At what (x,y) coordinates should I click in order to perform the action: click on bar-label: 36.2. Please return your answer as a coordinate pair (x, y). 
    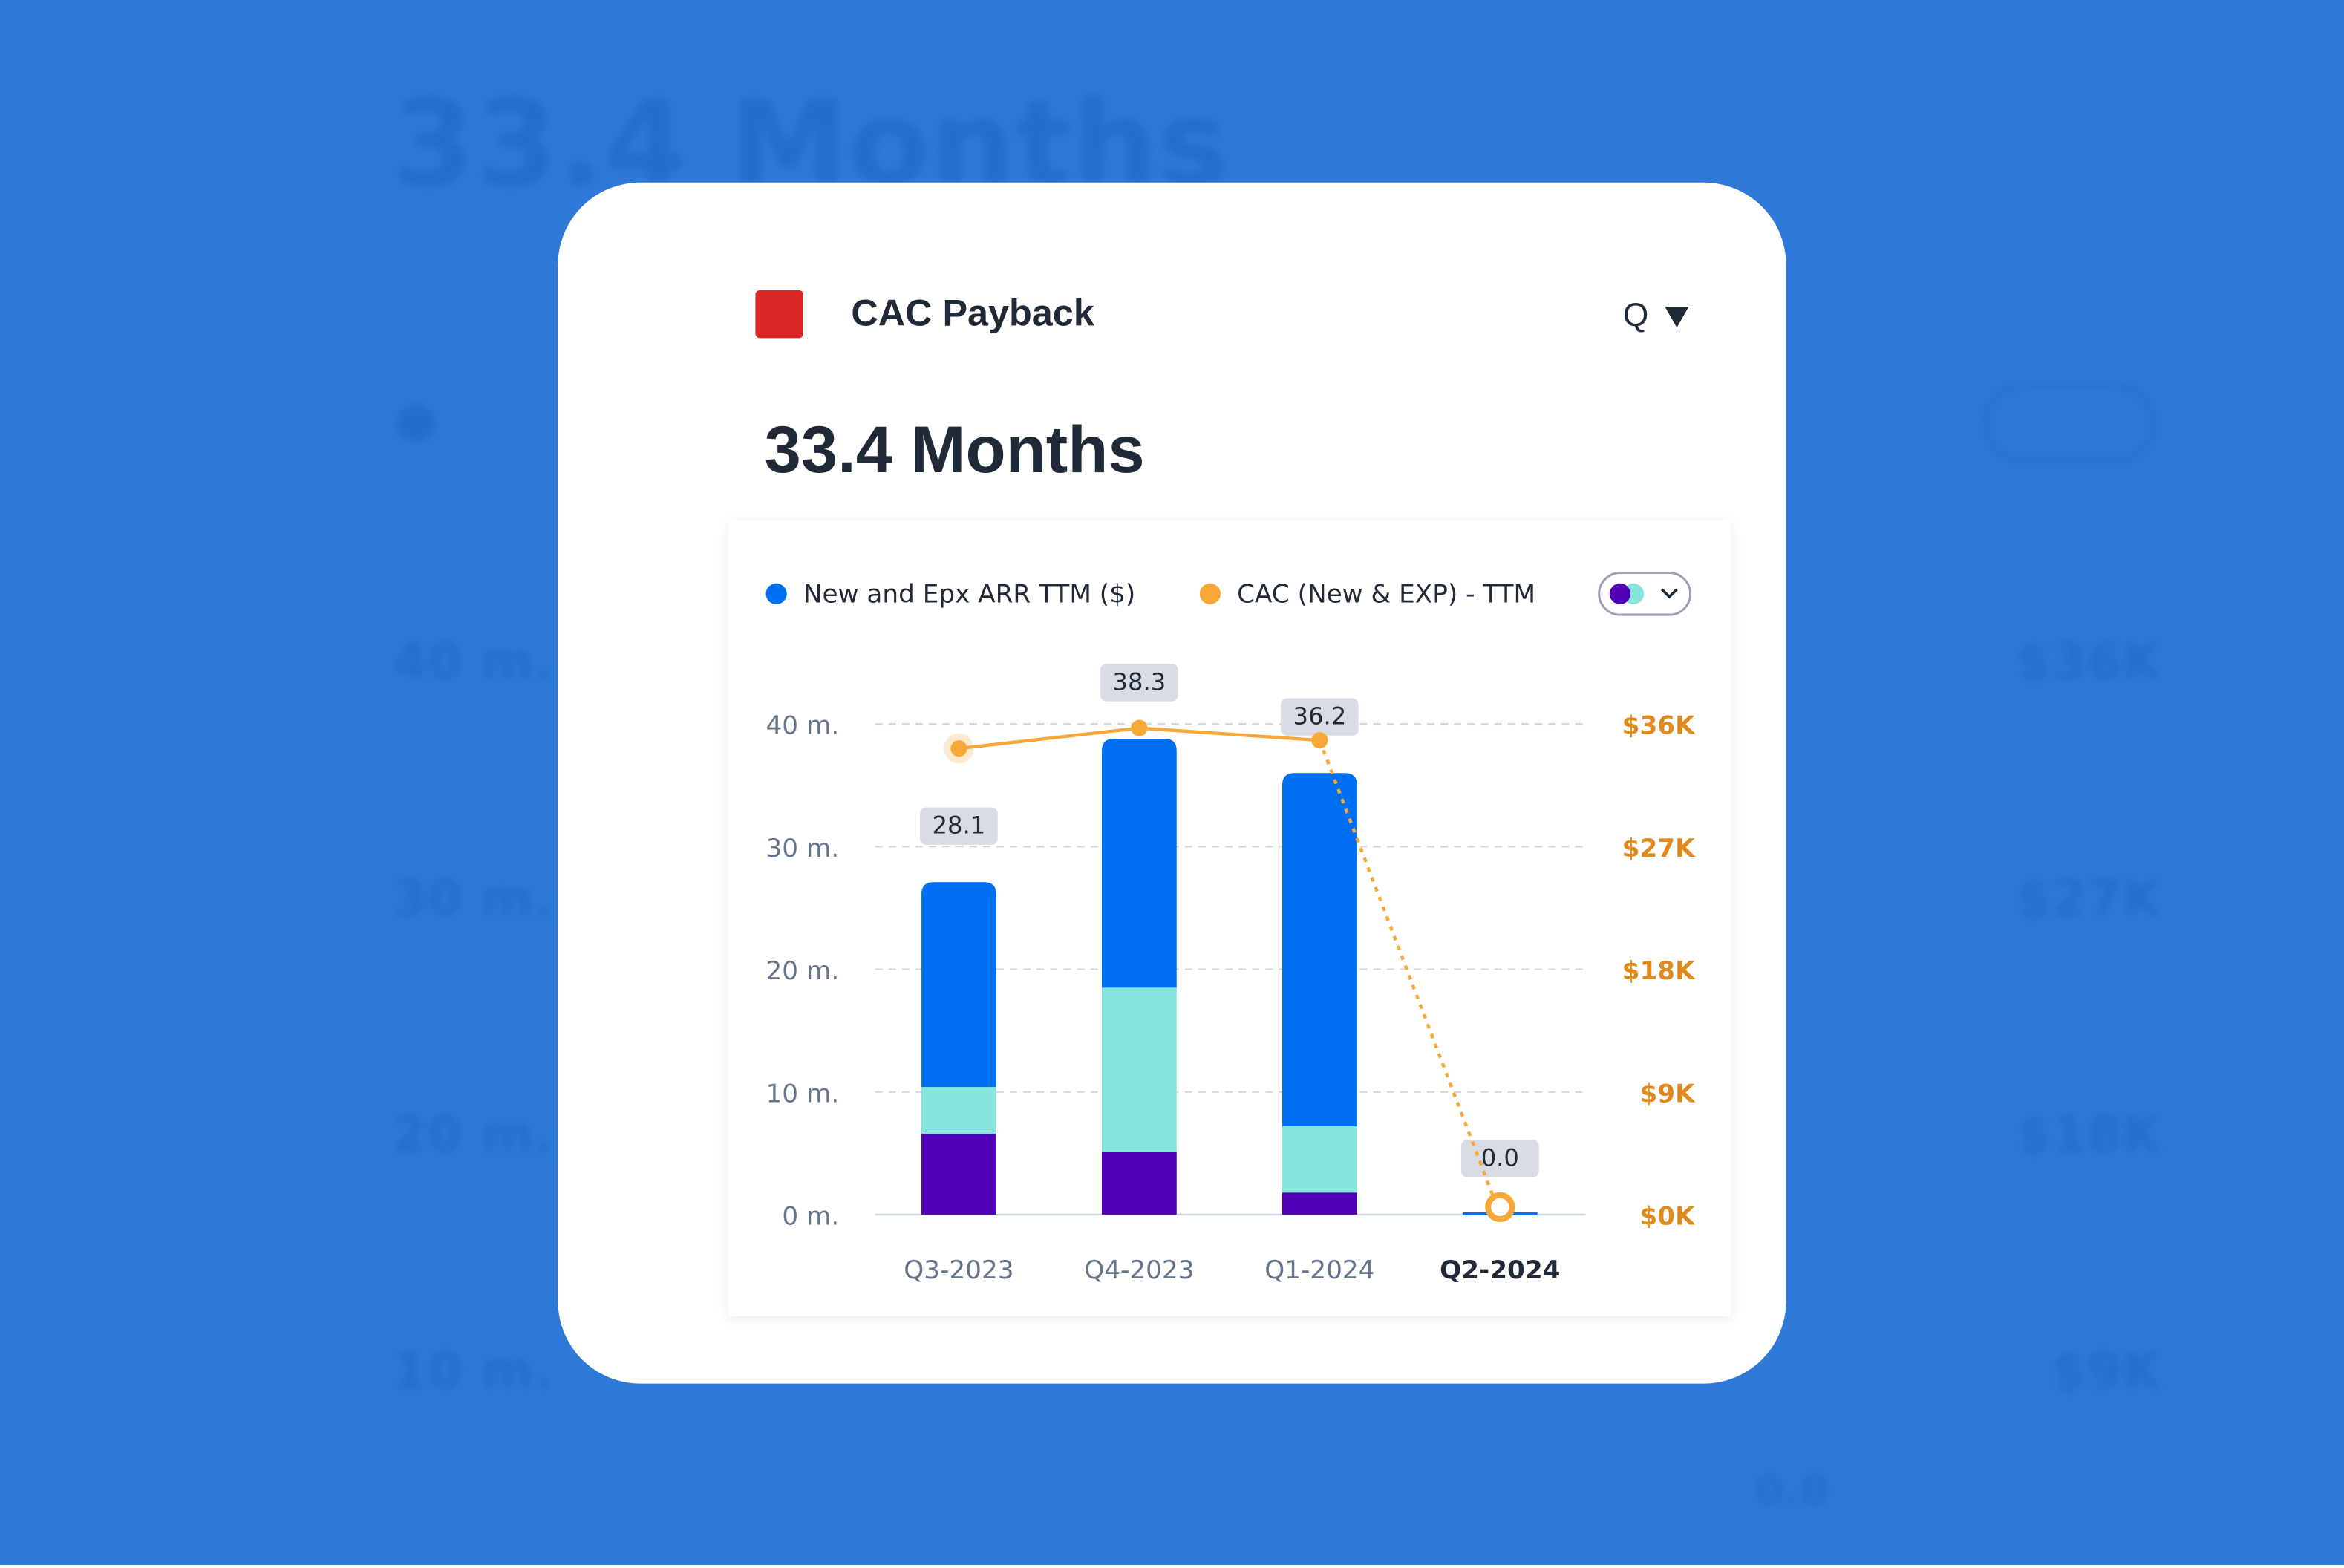
    Looking at the image, I should click on (1319, 716).